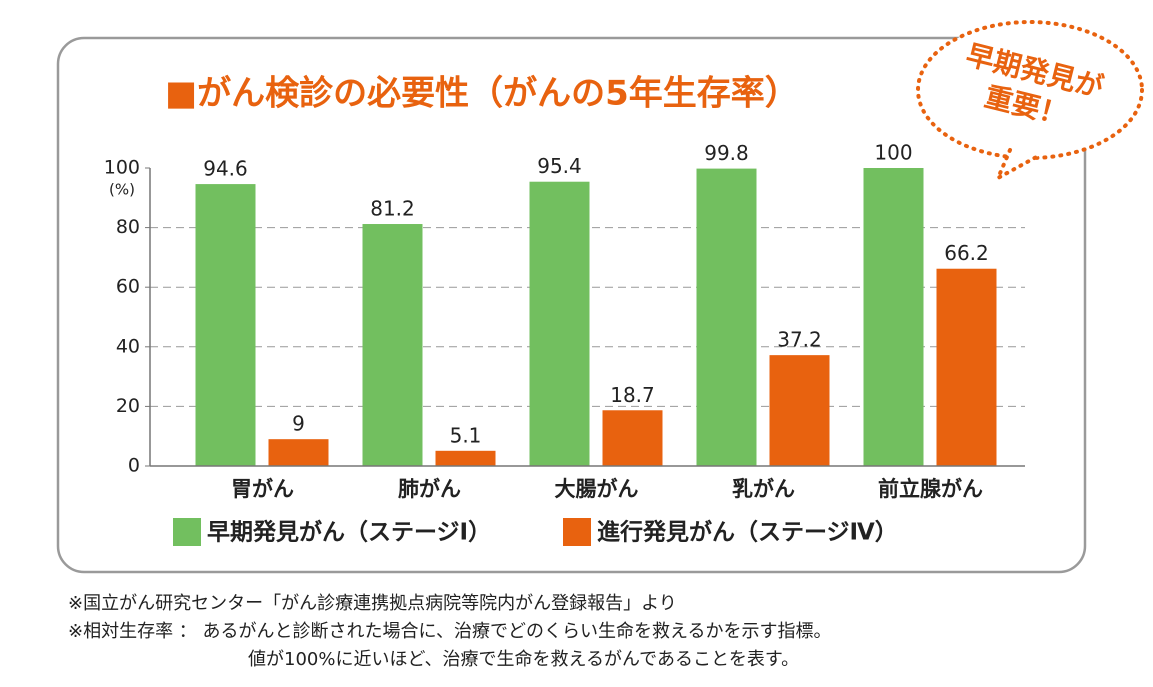 This screenshot has height=687, width=1153. Describe the element at coordinates (349, 532) in the screenshot. I see `legend-label: 早期発見がん（ステージⅠ）` at that location.